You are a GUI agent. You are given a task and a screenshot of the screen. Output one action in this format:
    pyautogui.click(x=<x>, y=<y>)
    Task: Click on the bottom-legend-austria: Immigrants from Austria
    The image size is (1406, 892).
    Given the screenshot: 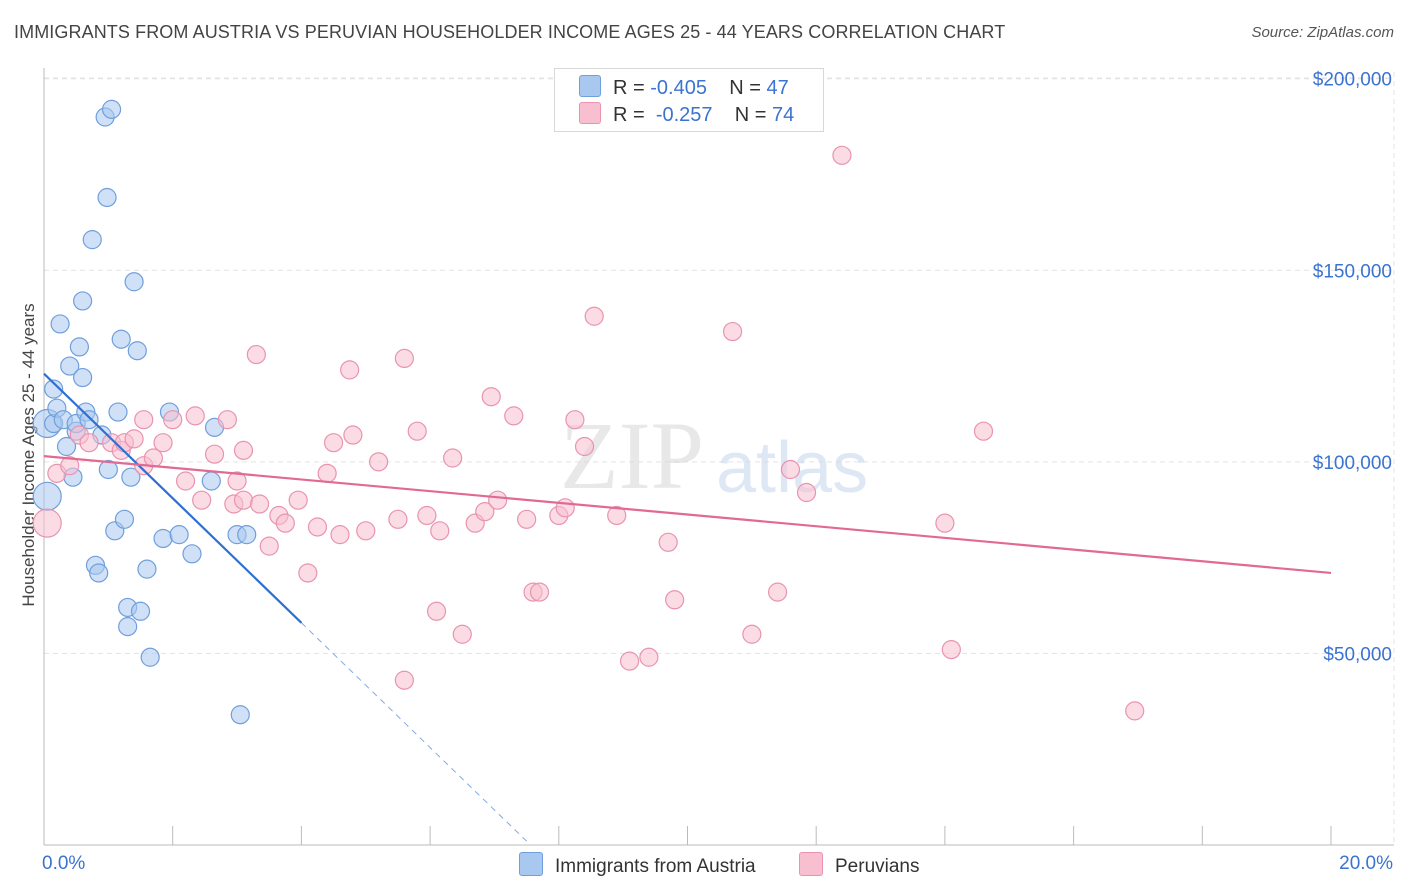 What is the action you would take?
    pyautogui.click(x=637, y=865)
    